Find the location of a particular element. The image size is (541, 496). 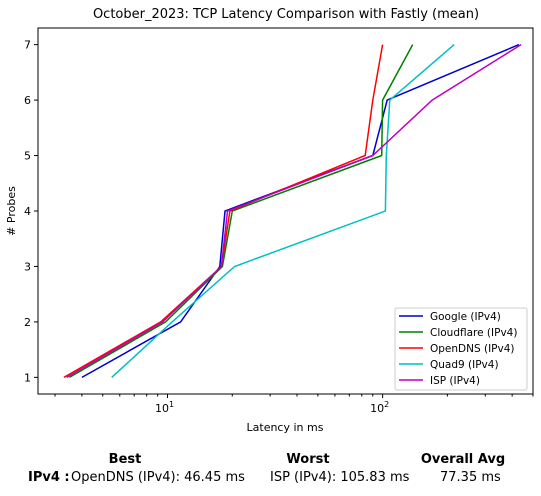

y-tick-label: 7 is located at coordinates (27, 45).